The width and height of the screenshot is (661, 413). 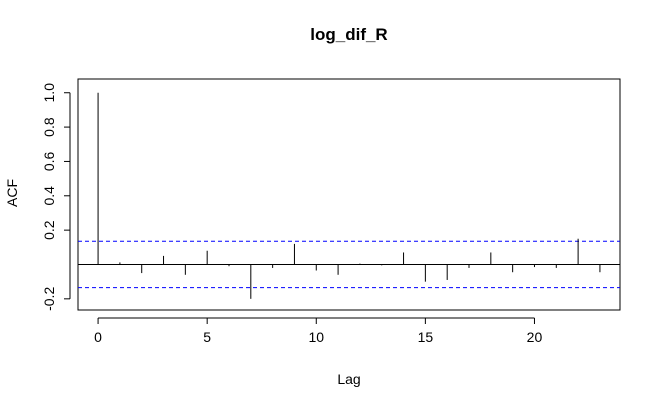 I want to click on y-tick-label-2: 0.4, so click(x=49, y=196).